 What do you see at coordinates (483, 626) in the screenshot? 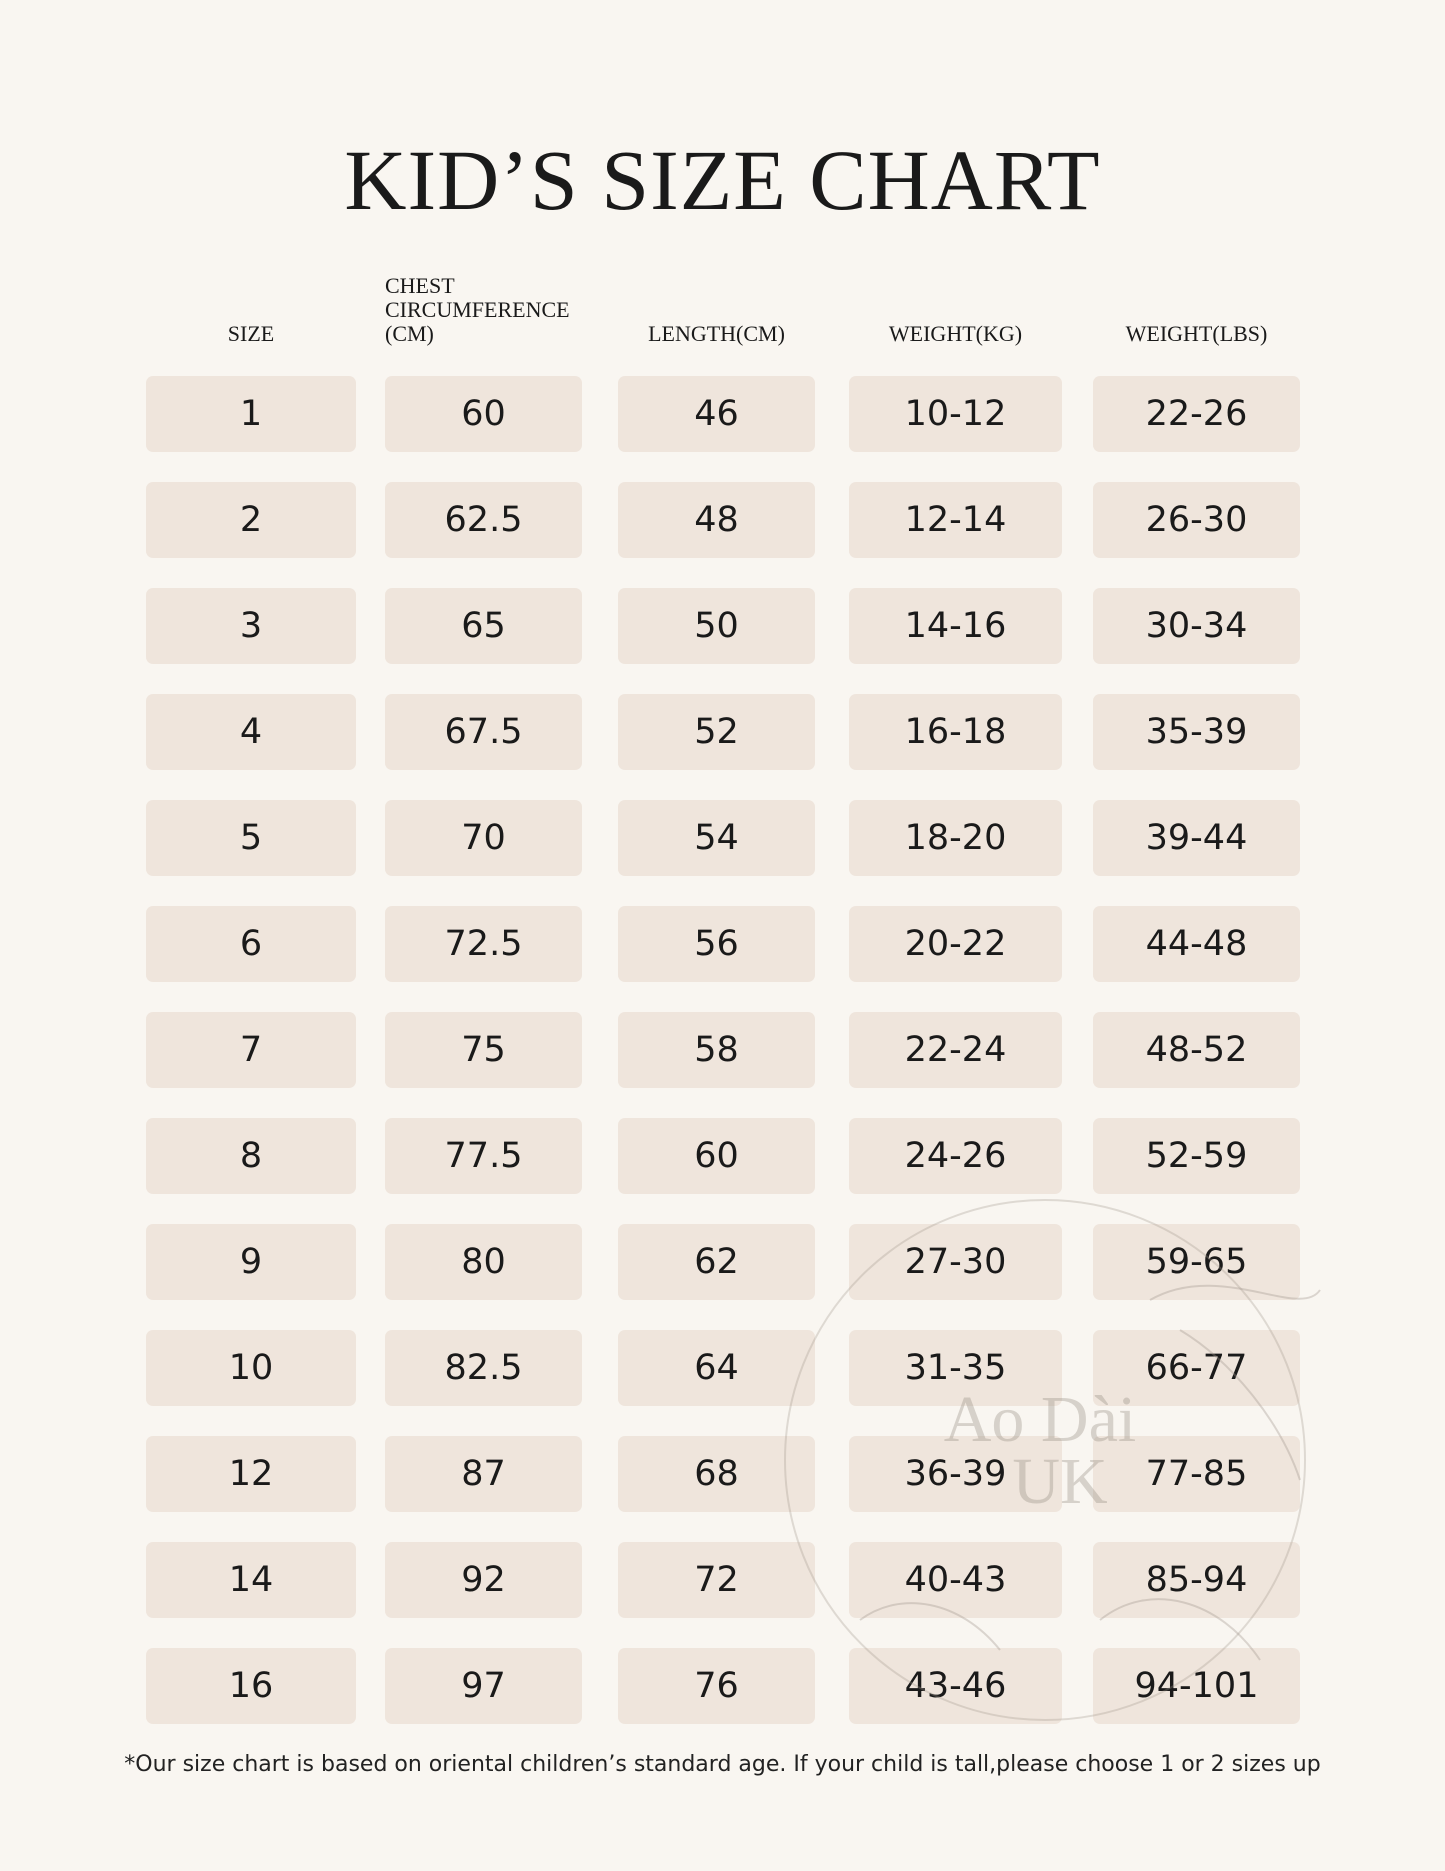
I see `table-cell: 65` at bounding box center [483, 626].